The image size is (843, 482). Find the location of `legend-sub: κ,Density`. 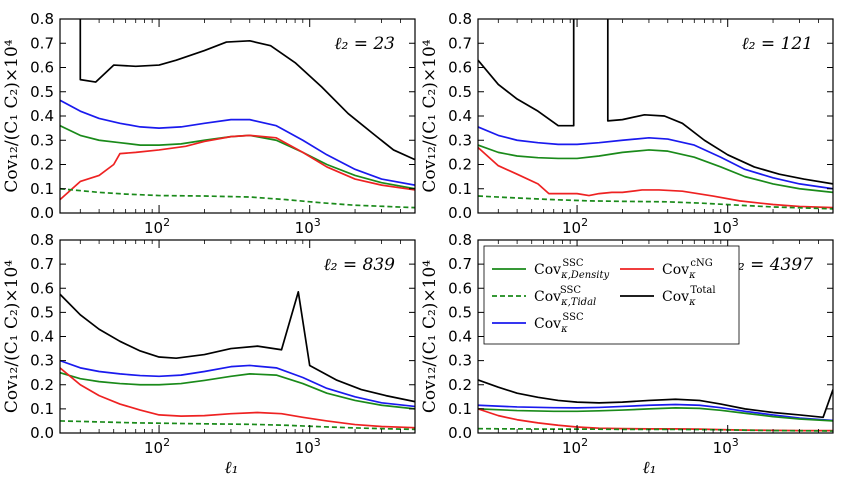

legend-sub: κ,Density is located at coordinates (584, 275).